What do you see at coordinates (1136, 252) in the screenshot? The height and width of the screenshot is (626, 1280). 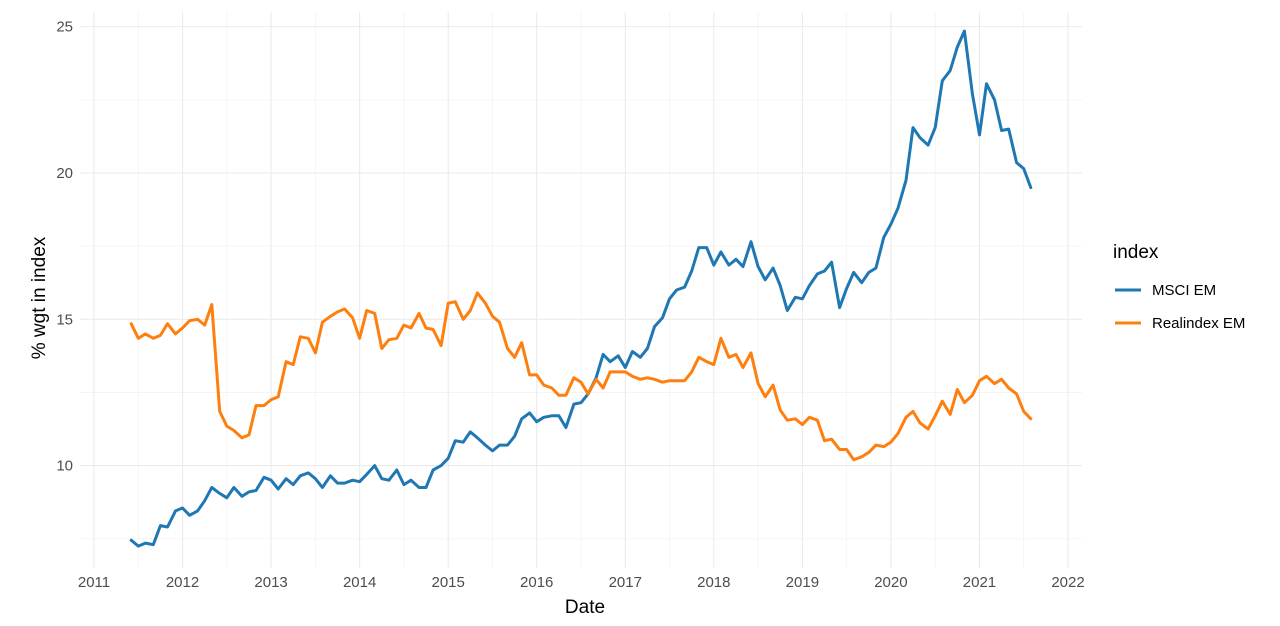 I see `legend-title: index` at bounding box center [1136, 252].